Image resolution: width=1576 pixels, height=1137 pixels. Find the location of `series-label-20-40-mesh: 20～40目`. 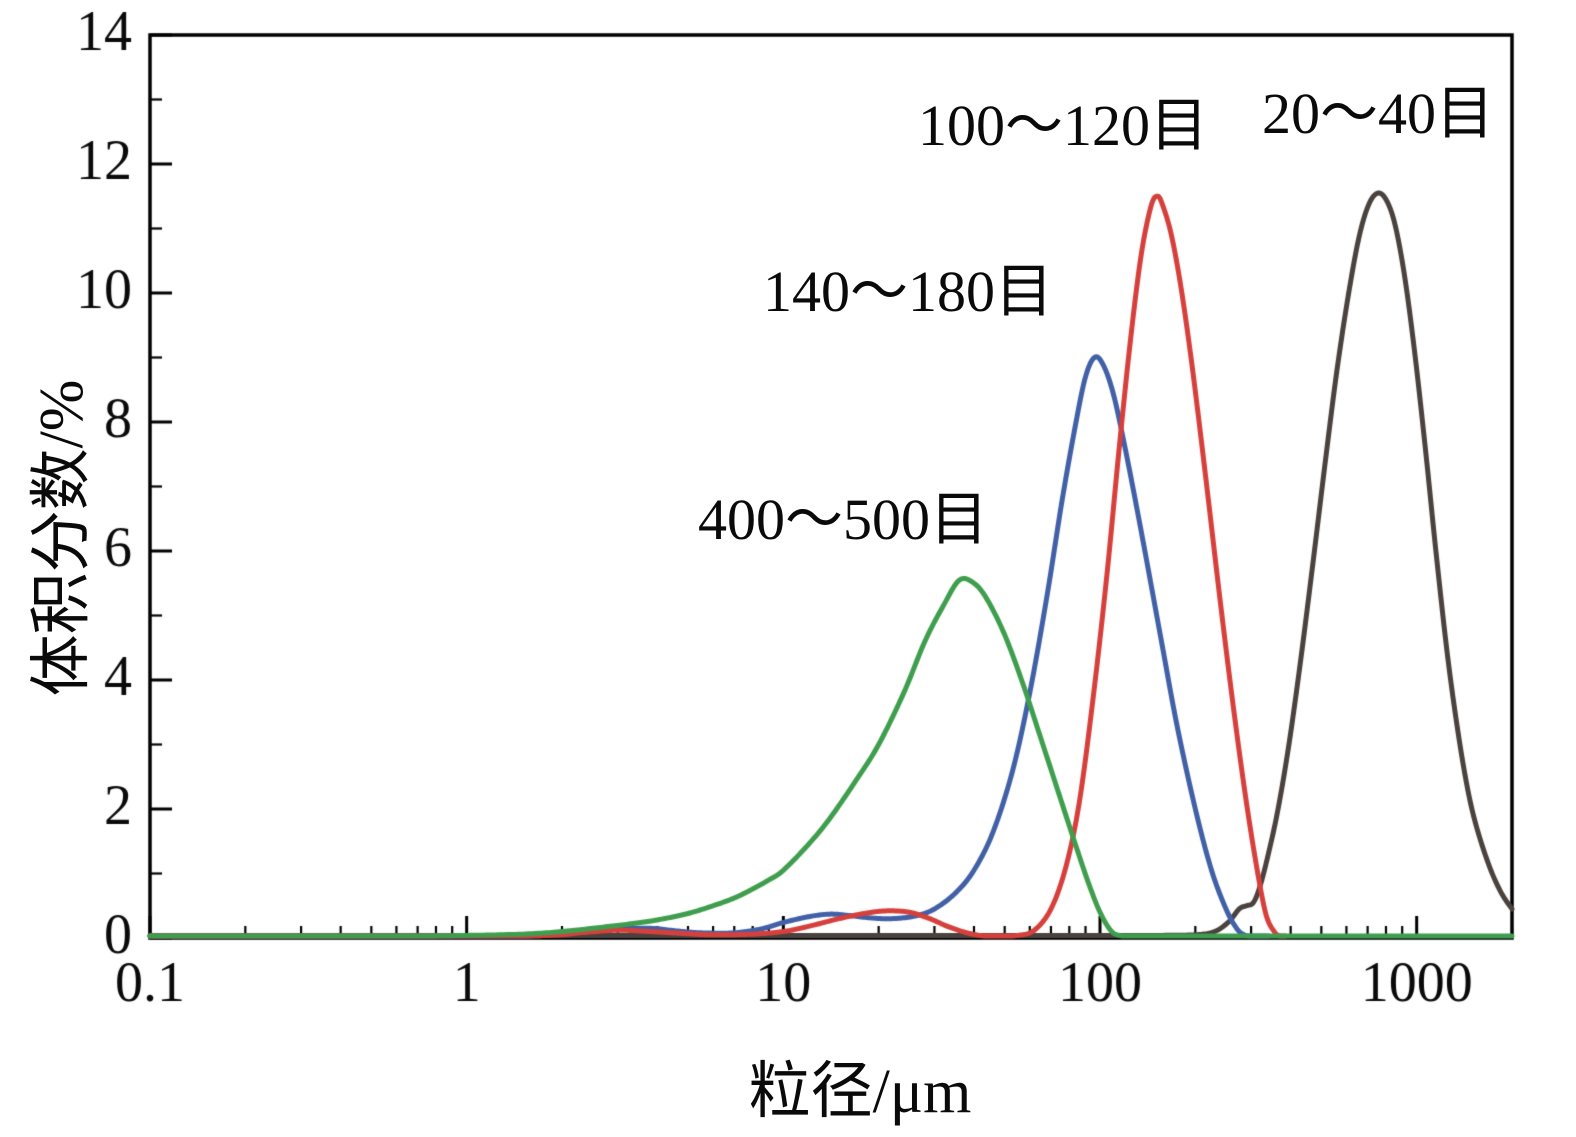

series-label-20-40-mesh: 20～40目 is located at coordinates (1378, 113).